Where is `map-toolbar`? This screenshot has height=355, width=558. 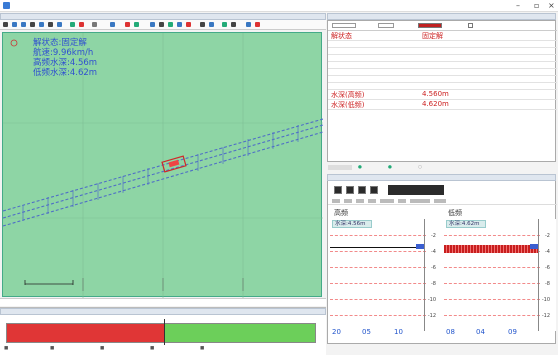
map-toolbar is located at coordinates (163, 25).